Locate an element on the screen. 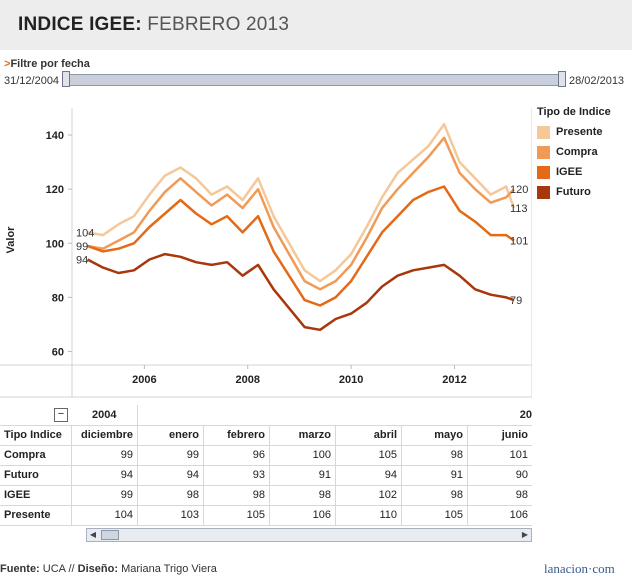 Image resolution: width=632 pixels, height=587 pixels. y-tick-label: 140 is located at coordinates (55, 136).